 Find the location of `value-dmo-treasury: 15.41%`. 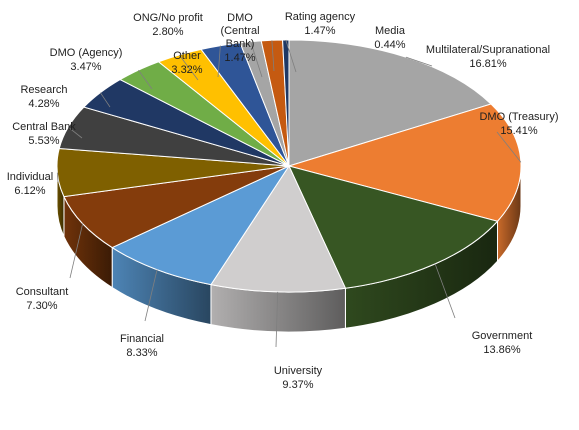

value-dmo-treasury: 15.41% is located at coordinates (519, 131).